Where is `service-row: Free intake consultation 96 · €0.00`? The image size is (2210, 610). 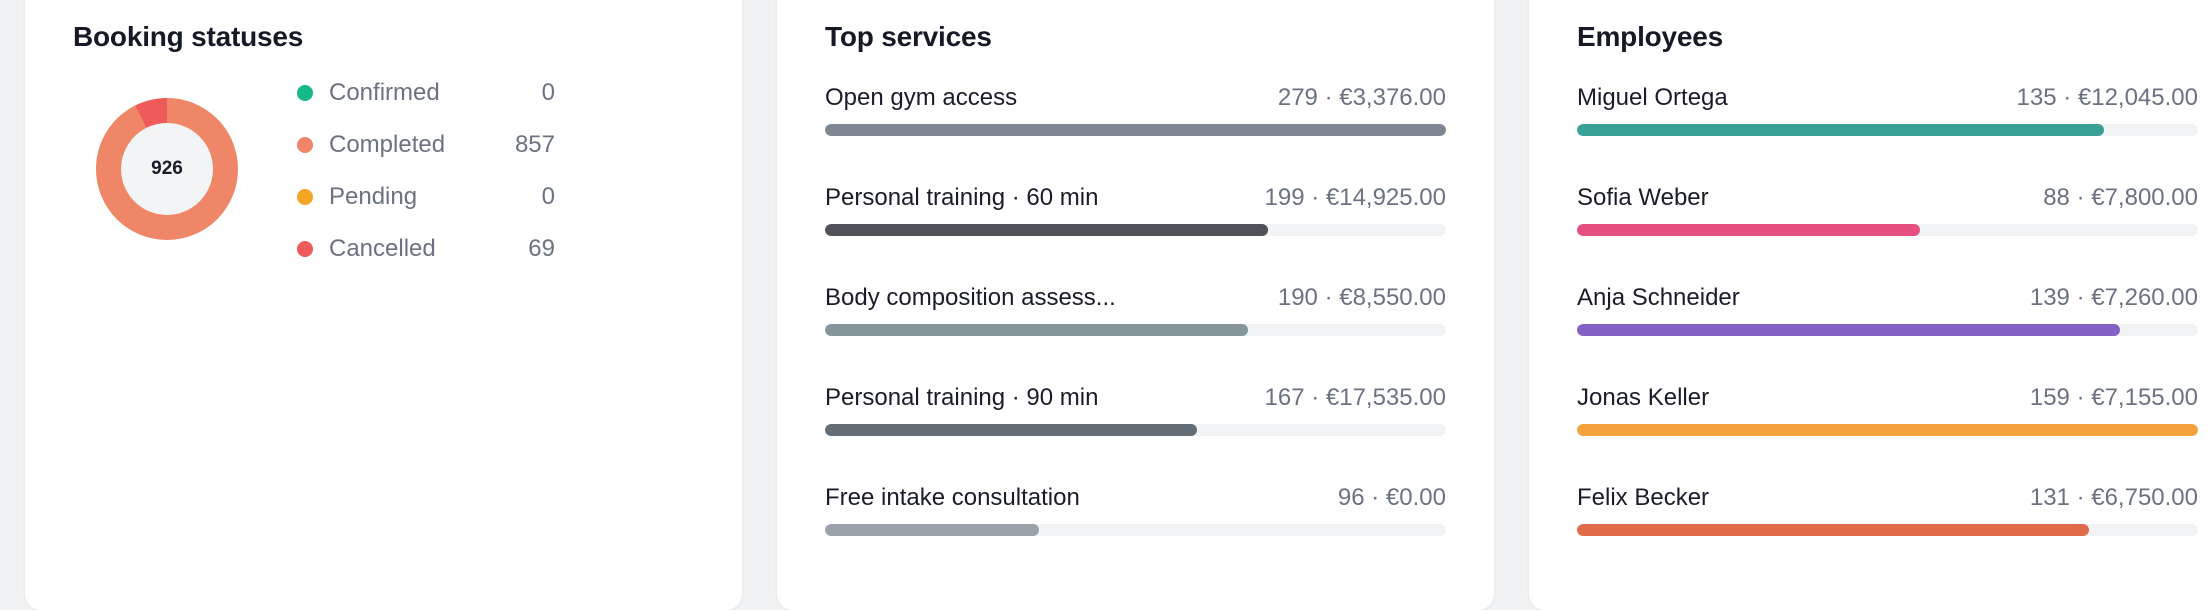
service-row: Free intake consultation 96 · €0.00 is located at coordinates (1135, 530).